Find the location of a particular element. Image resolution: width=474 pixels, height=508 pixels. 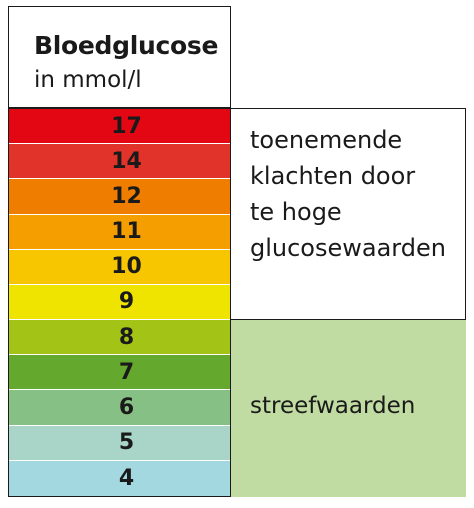

scale-level-value: 5 is located at coordinates (126, 443).